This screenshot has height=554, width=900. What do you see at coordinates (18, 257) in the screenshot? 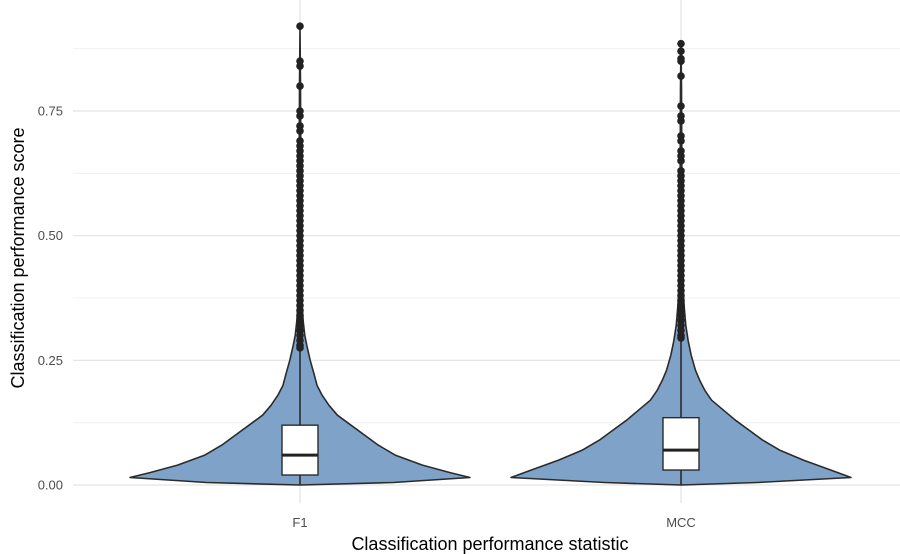
I see `y-axis-title: Classification performance score` at bounding box center [18, 257].